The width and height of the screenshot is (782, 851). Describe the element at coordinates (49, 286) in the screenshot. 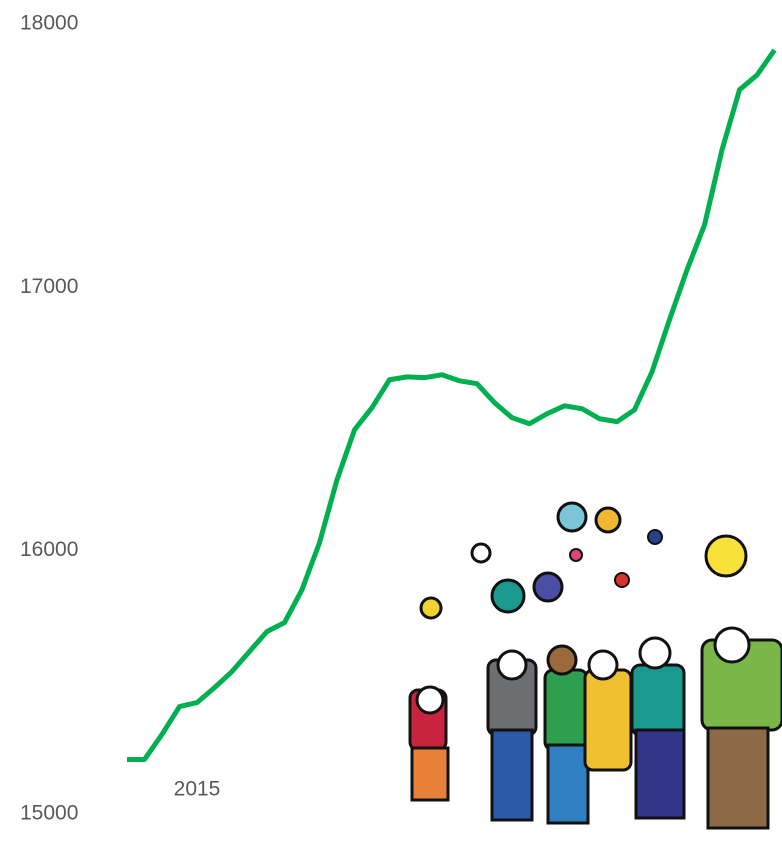

I see `y-tick-label: 17000` at that location.